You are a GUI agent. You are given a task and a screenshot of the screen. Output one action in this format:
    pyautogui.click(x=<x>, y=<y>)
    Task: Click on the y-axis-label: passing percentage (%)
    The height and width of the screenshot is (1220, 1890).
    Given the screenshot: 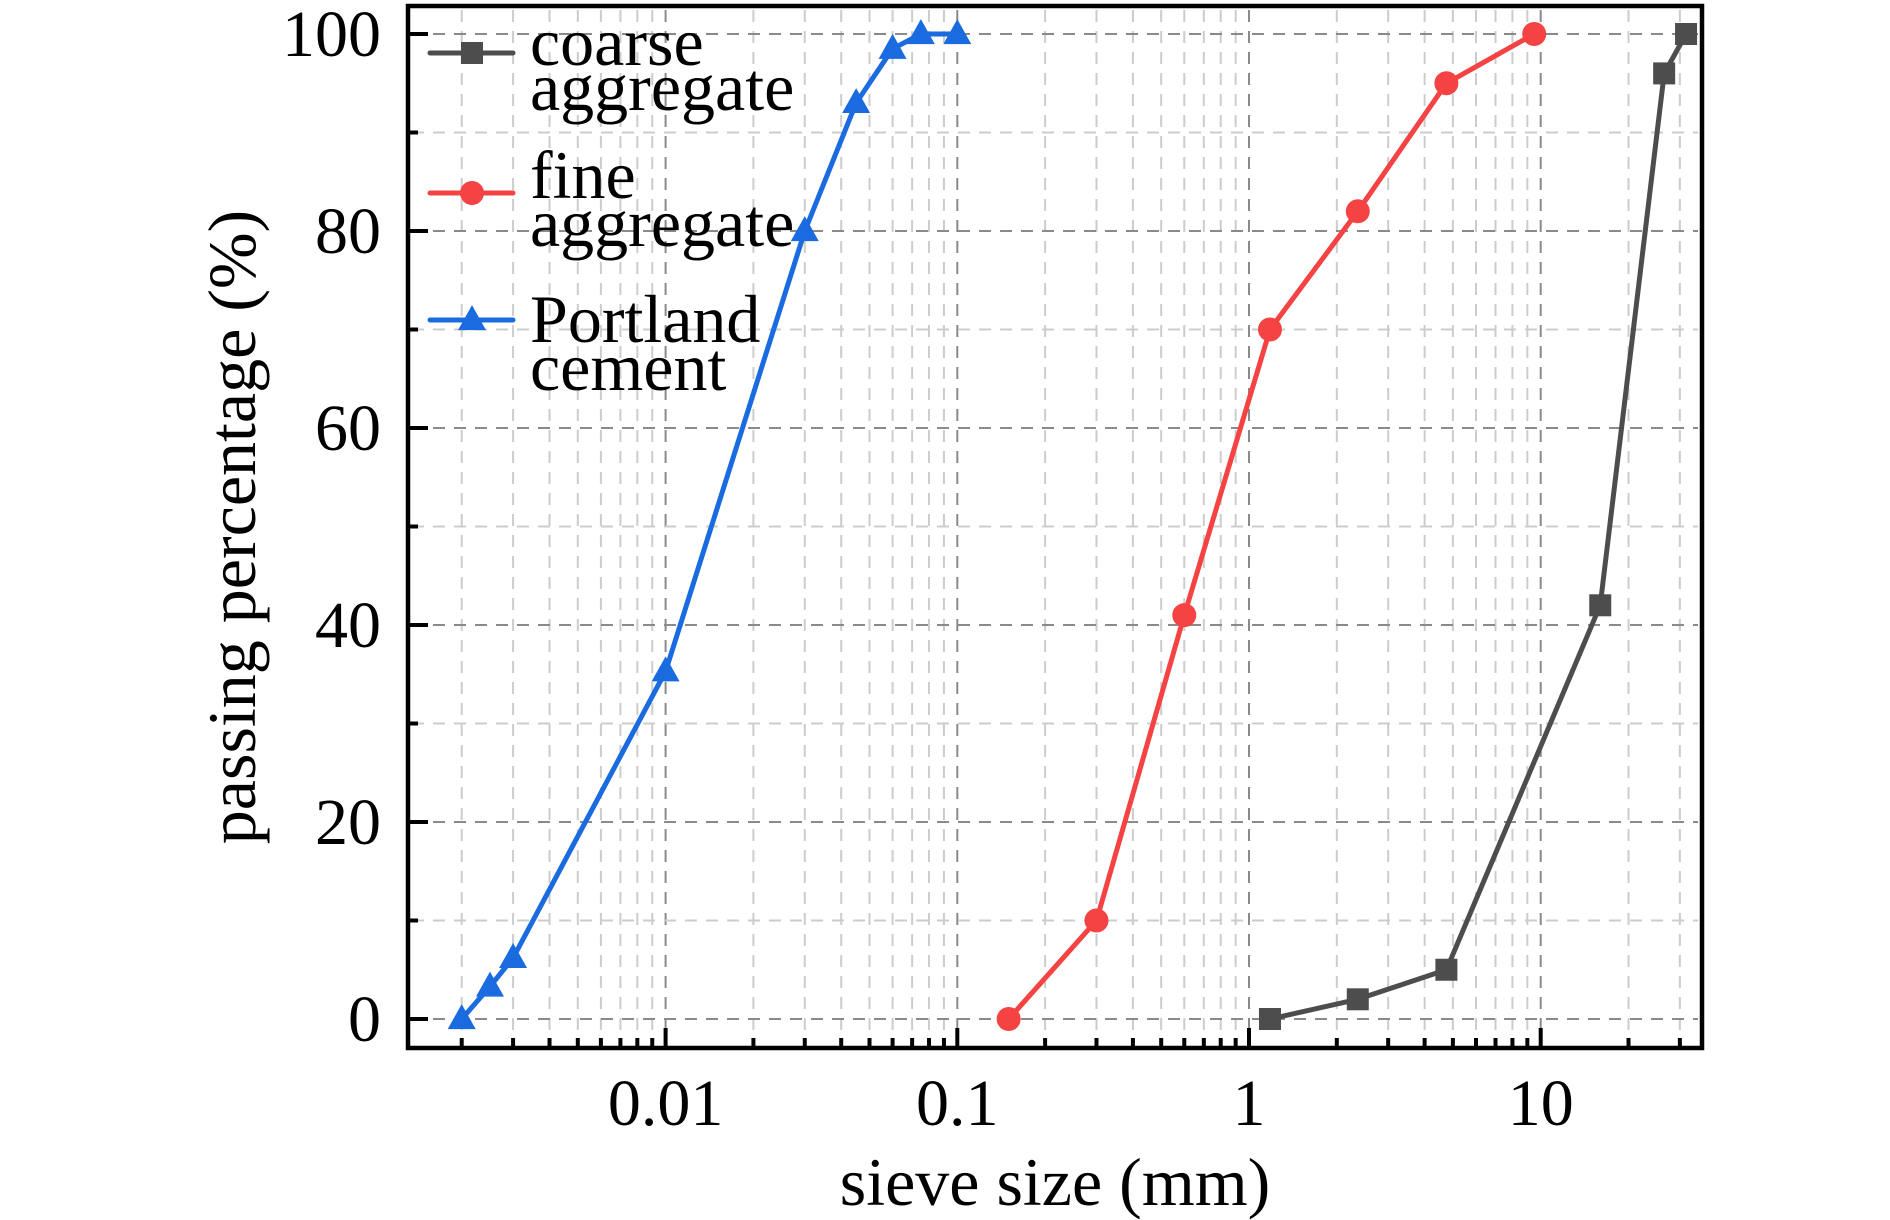 What is the action you would take?
    pyautogui.click(x=232, y=527)
    